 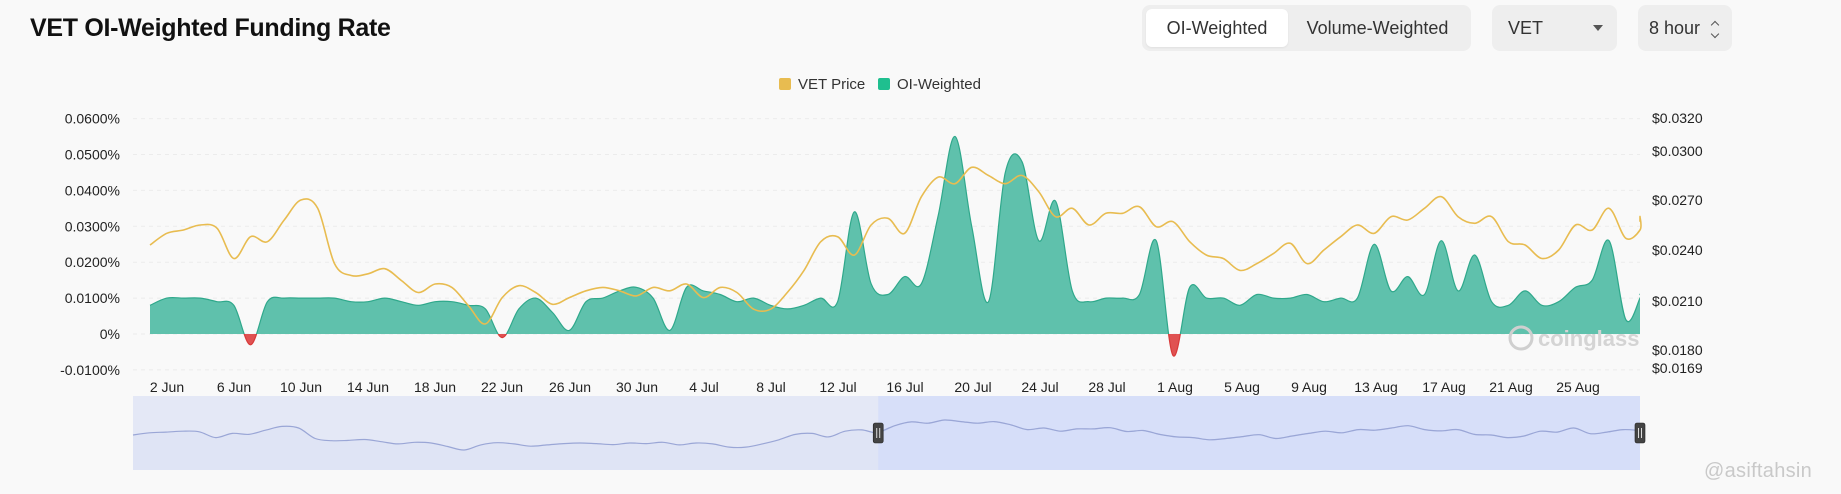 What do you see at coordinates (972, 387) in the screenshot?
I see `x-tick-label: 20 Jul` at bounding box center [972, 387].